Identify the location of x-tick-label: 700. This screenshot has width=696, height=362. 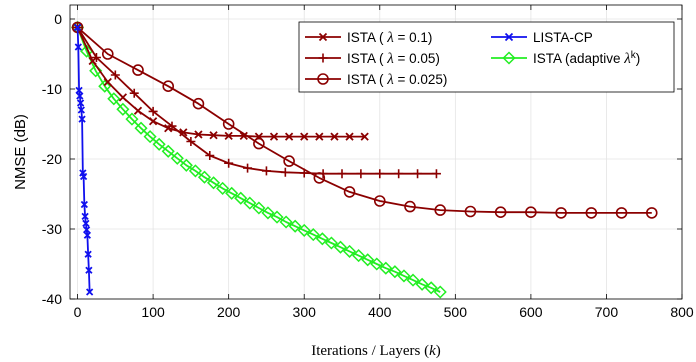
(607, 312).